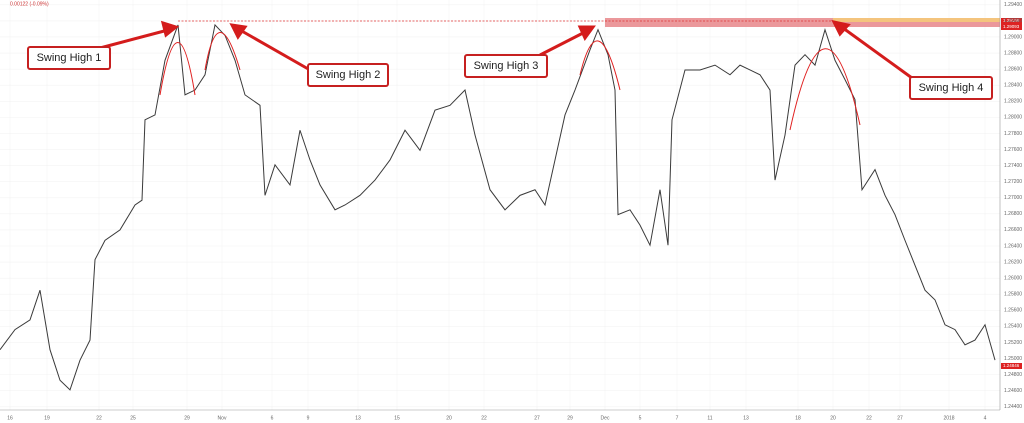  I want to click on change-label: 0.00122 (-0.09%), so click(29, 4).